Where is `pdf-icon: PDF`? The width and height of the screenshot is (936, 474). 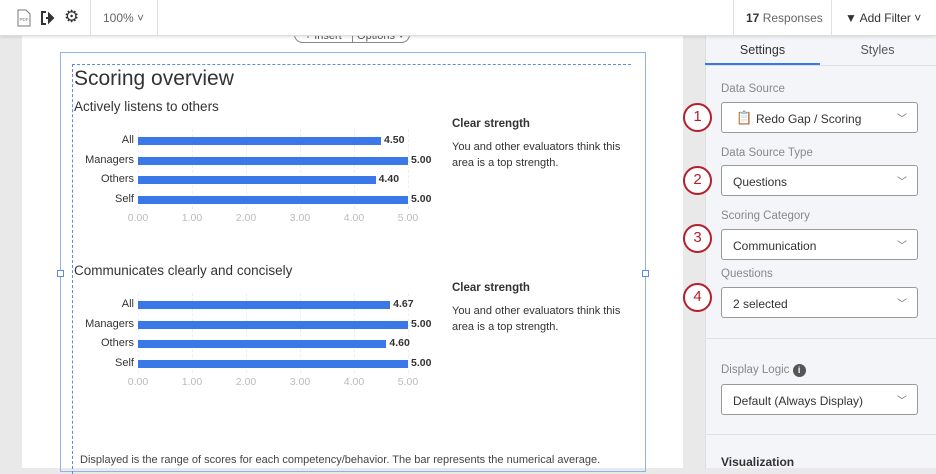
pdf-icon: PDF is located at coordinates (24, 18).